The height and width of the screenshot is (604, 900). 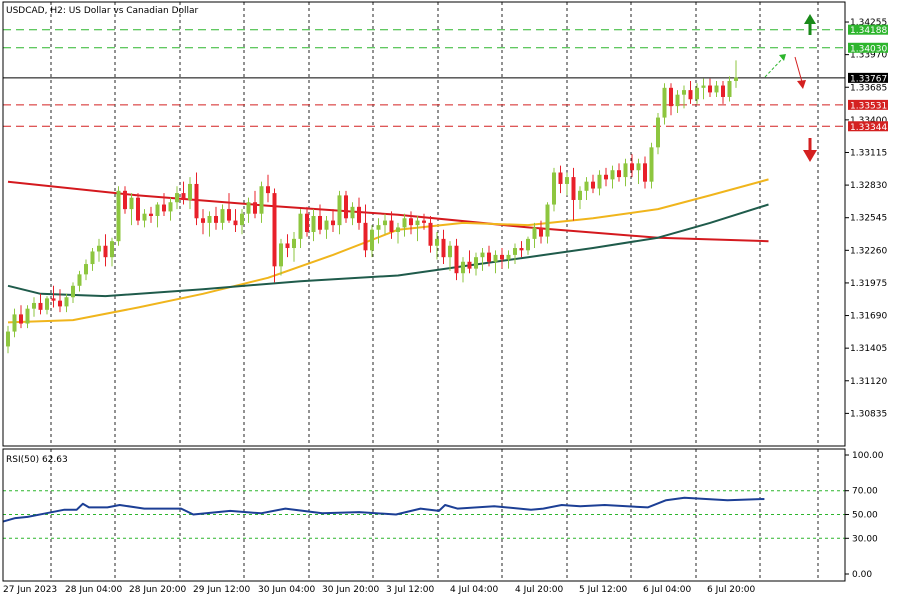 I want to click on y-tick-label: 1.31690, so click(x=868, y=317).